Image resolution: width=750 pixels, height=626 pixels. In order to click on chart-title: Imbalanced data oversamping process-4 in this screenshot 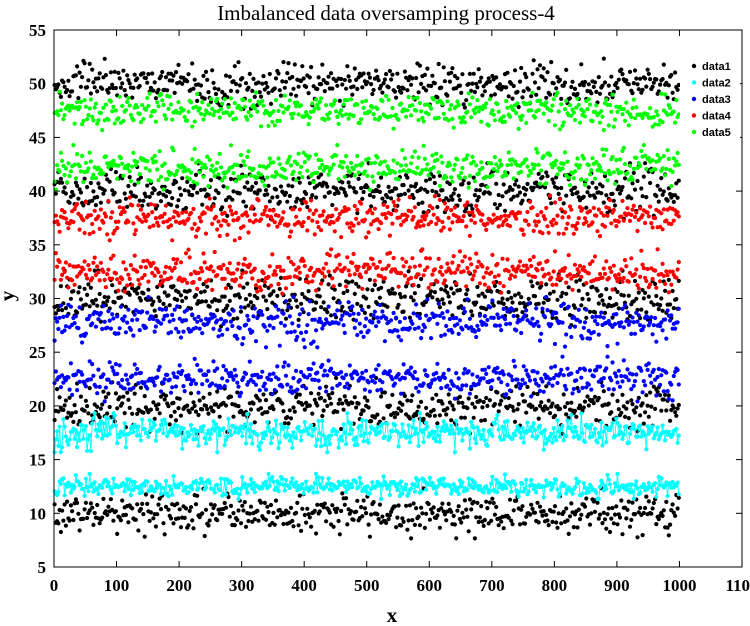, I will do `click(386, 13)`.